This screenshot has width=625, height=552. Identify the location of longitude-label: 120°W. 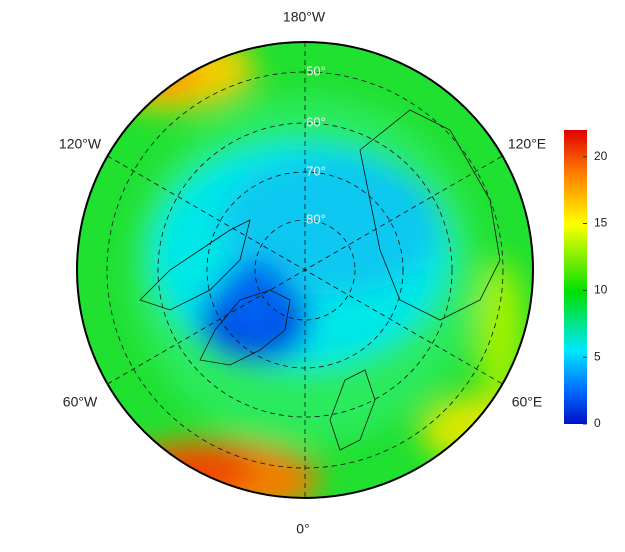
(80, 144).